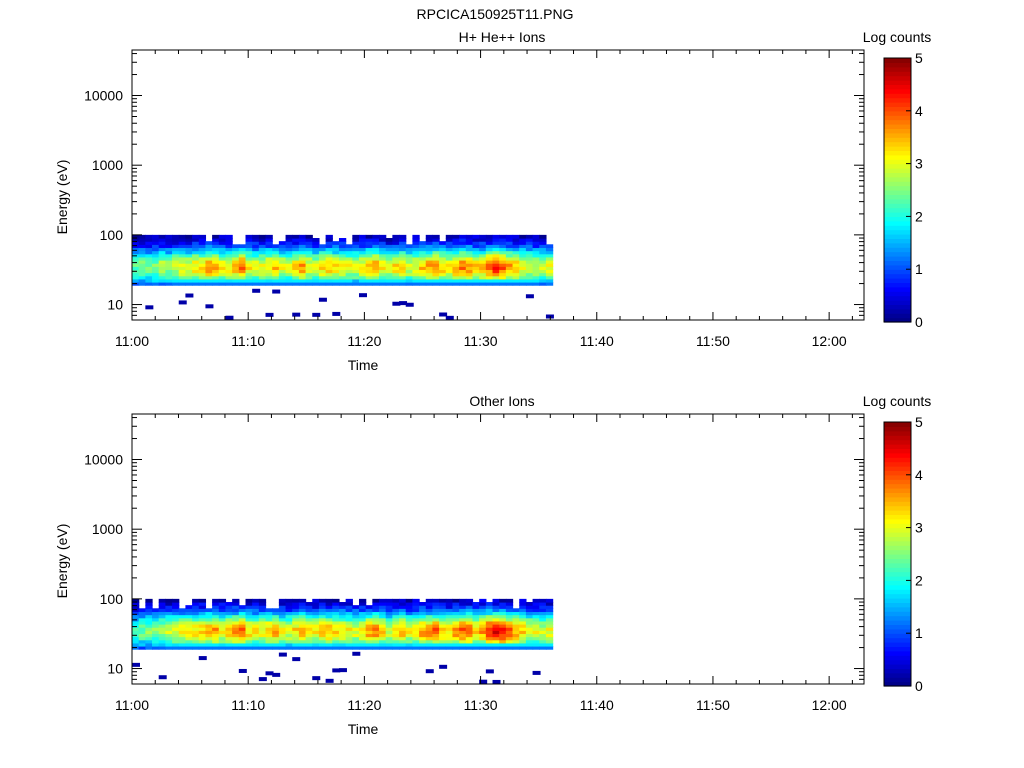  Describe the element at coordinates (919, 111) in the screenshot. I see `colorbar-tick-label: 4` at that location.